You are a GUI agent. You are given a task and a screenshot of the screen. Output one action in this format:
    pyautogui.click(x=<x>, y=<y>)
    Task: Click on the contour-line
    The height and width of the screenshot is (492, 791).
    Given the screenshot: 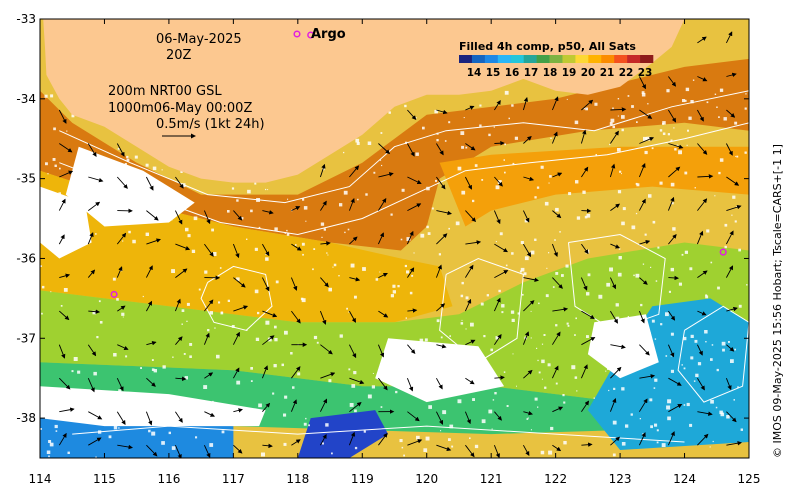 What is the action you would take?
    pyautogui.click(x=713, y=354)
    